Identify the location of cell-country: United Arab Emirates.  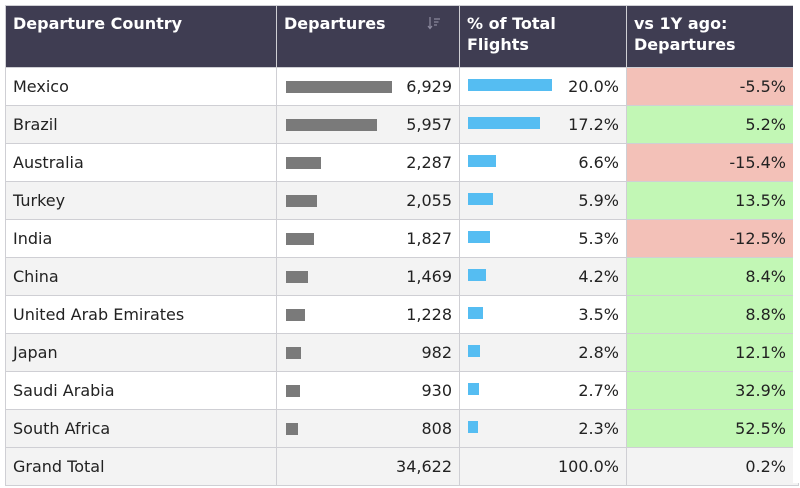
(141, 314).